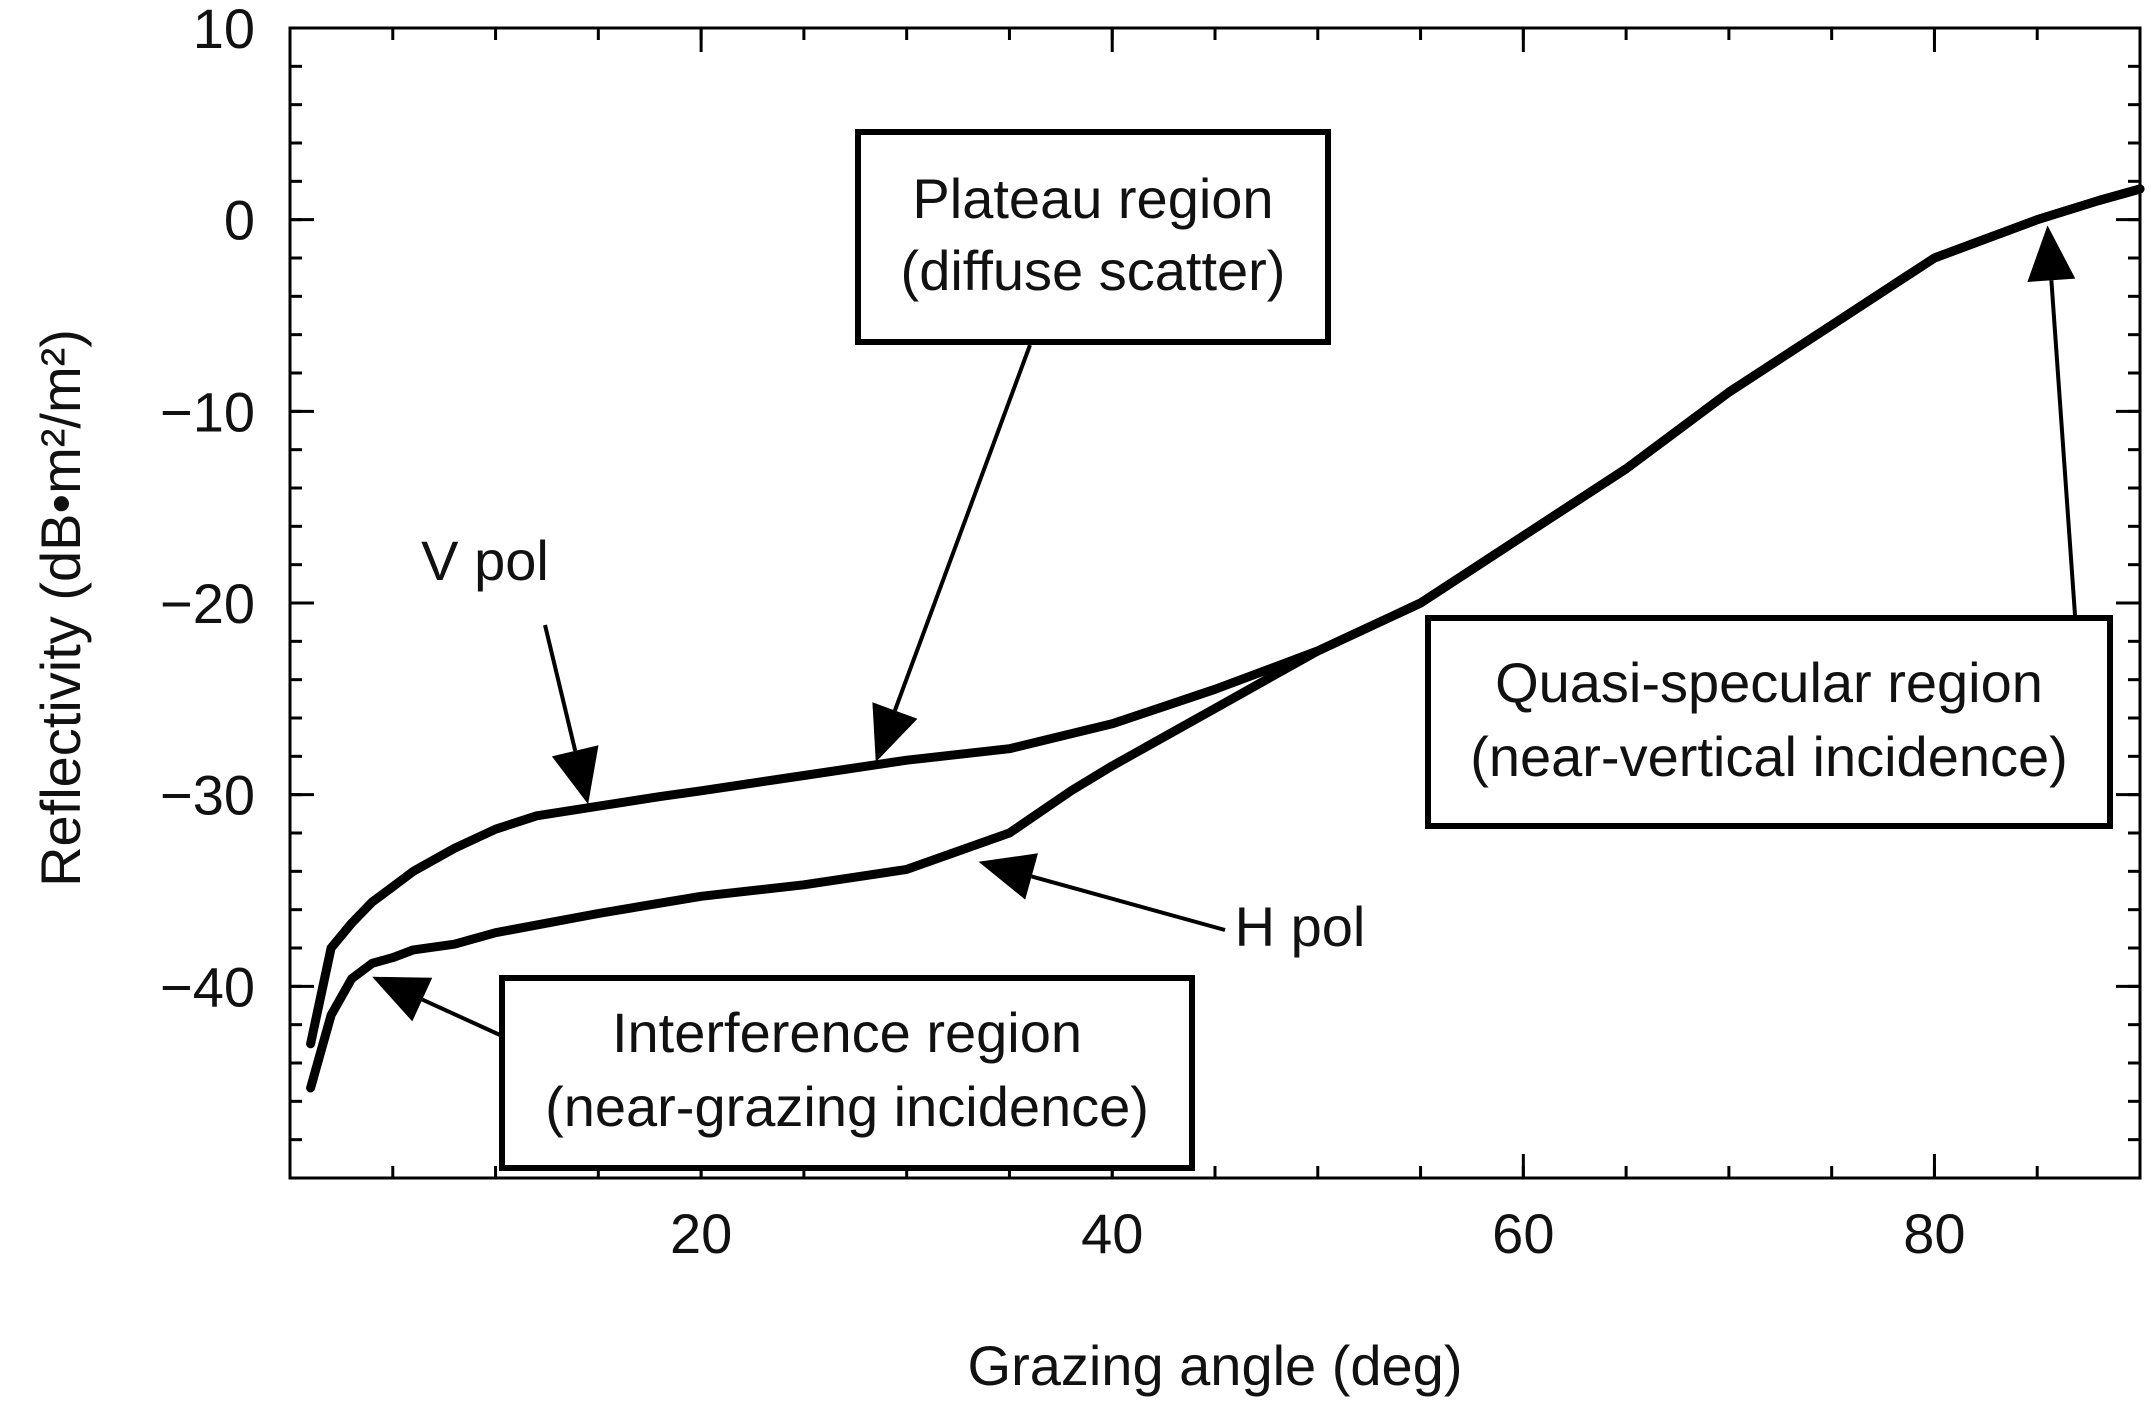  I want to click on plateau-box, so click(1093, 237).